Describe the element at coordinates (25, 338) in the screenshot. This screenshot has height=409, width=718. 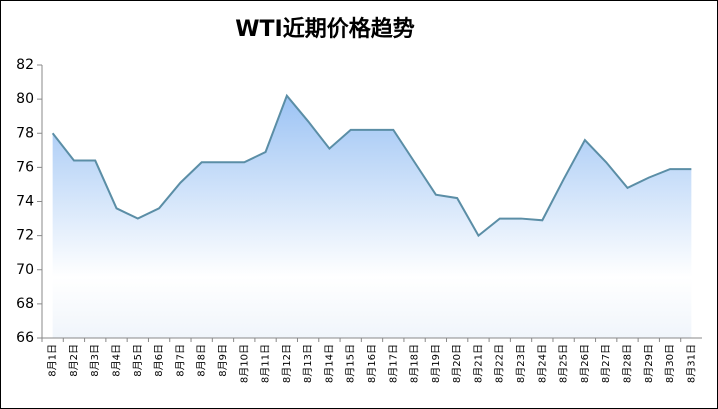
I see `y-tick-label: 66` at that location.